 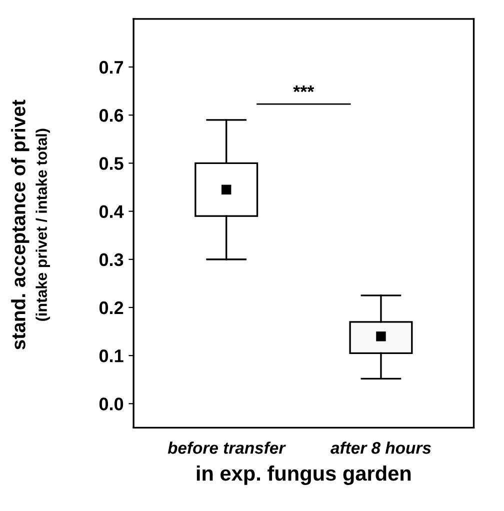 I want to click on y-tick-label: 0.4, so click(x=111, y=211).